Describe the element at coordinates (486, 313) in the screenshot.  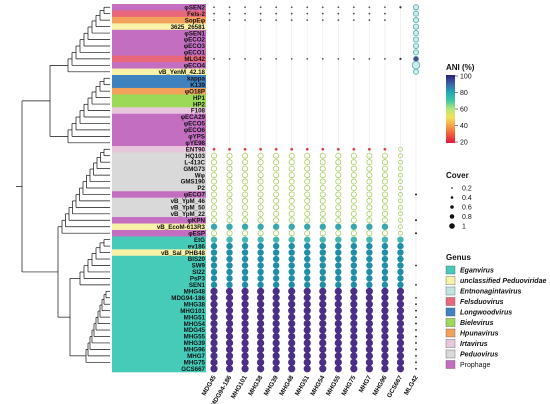
I see `genus-label: Longwoodvirus` at that location.